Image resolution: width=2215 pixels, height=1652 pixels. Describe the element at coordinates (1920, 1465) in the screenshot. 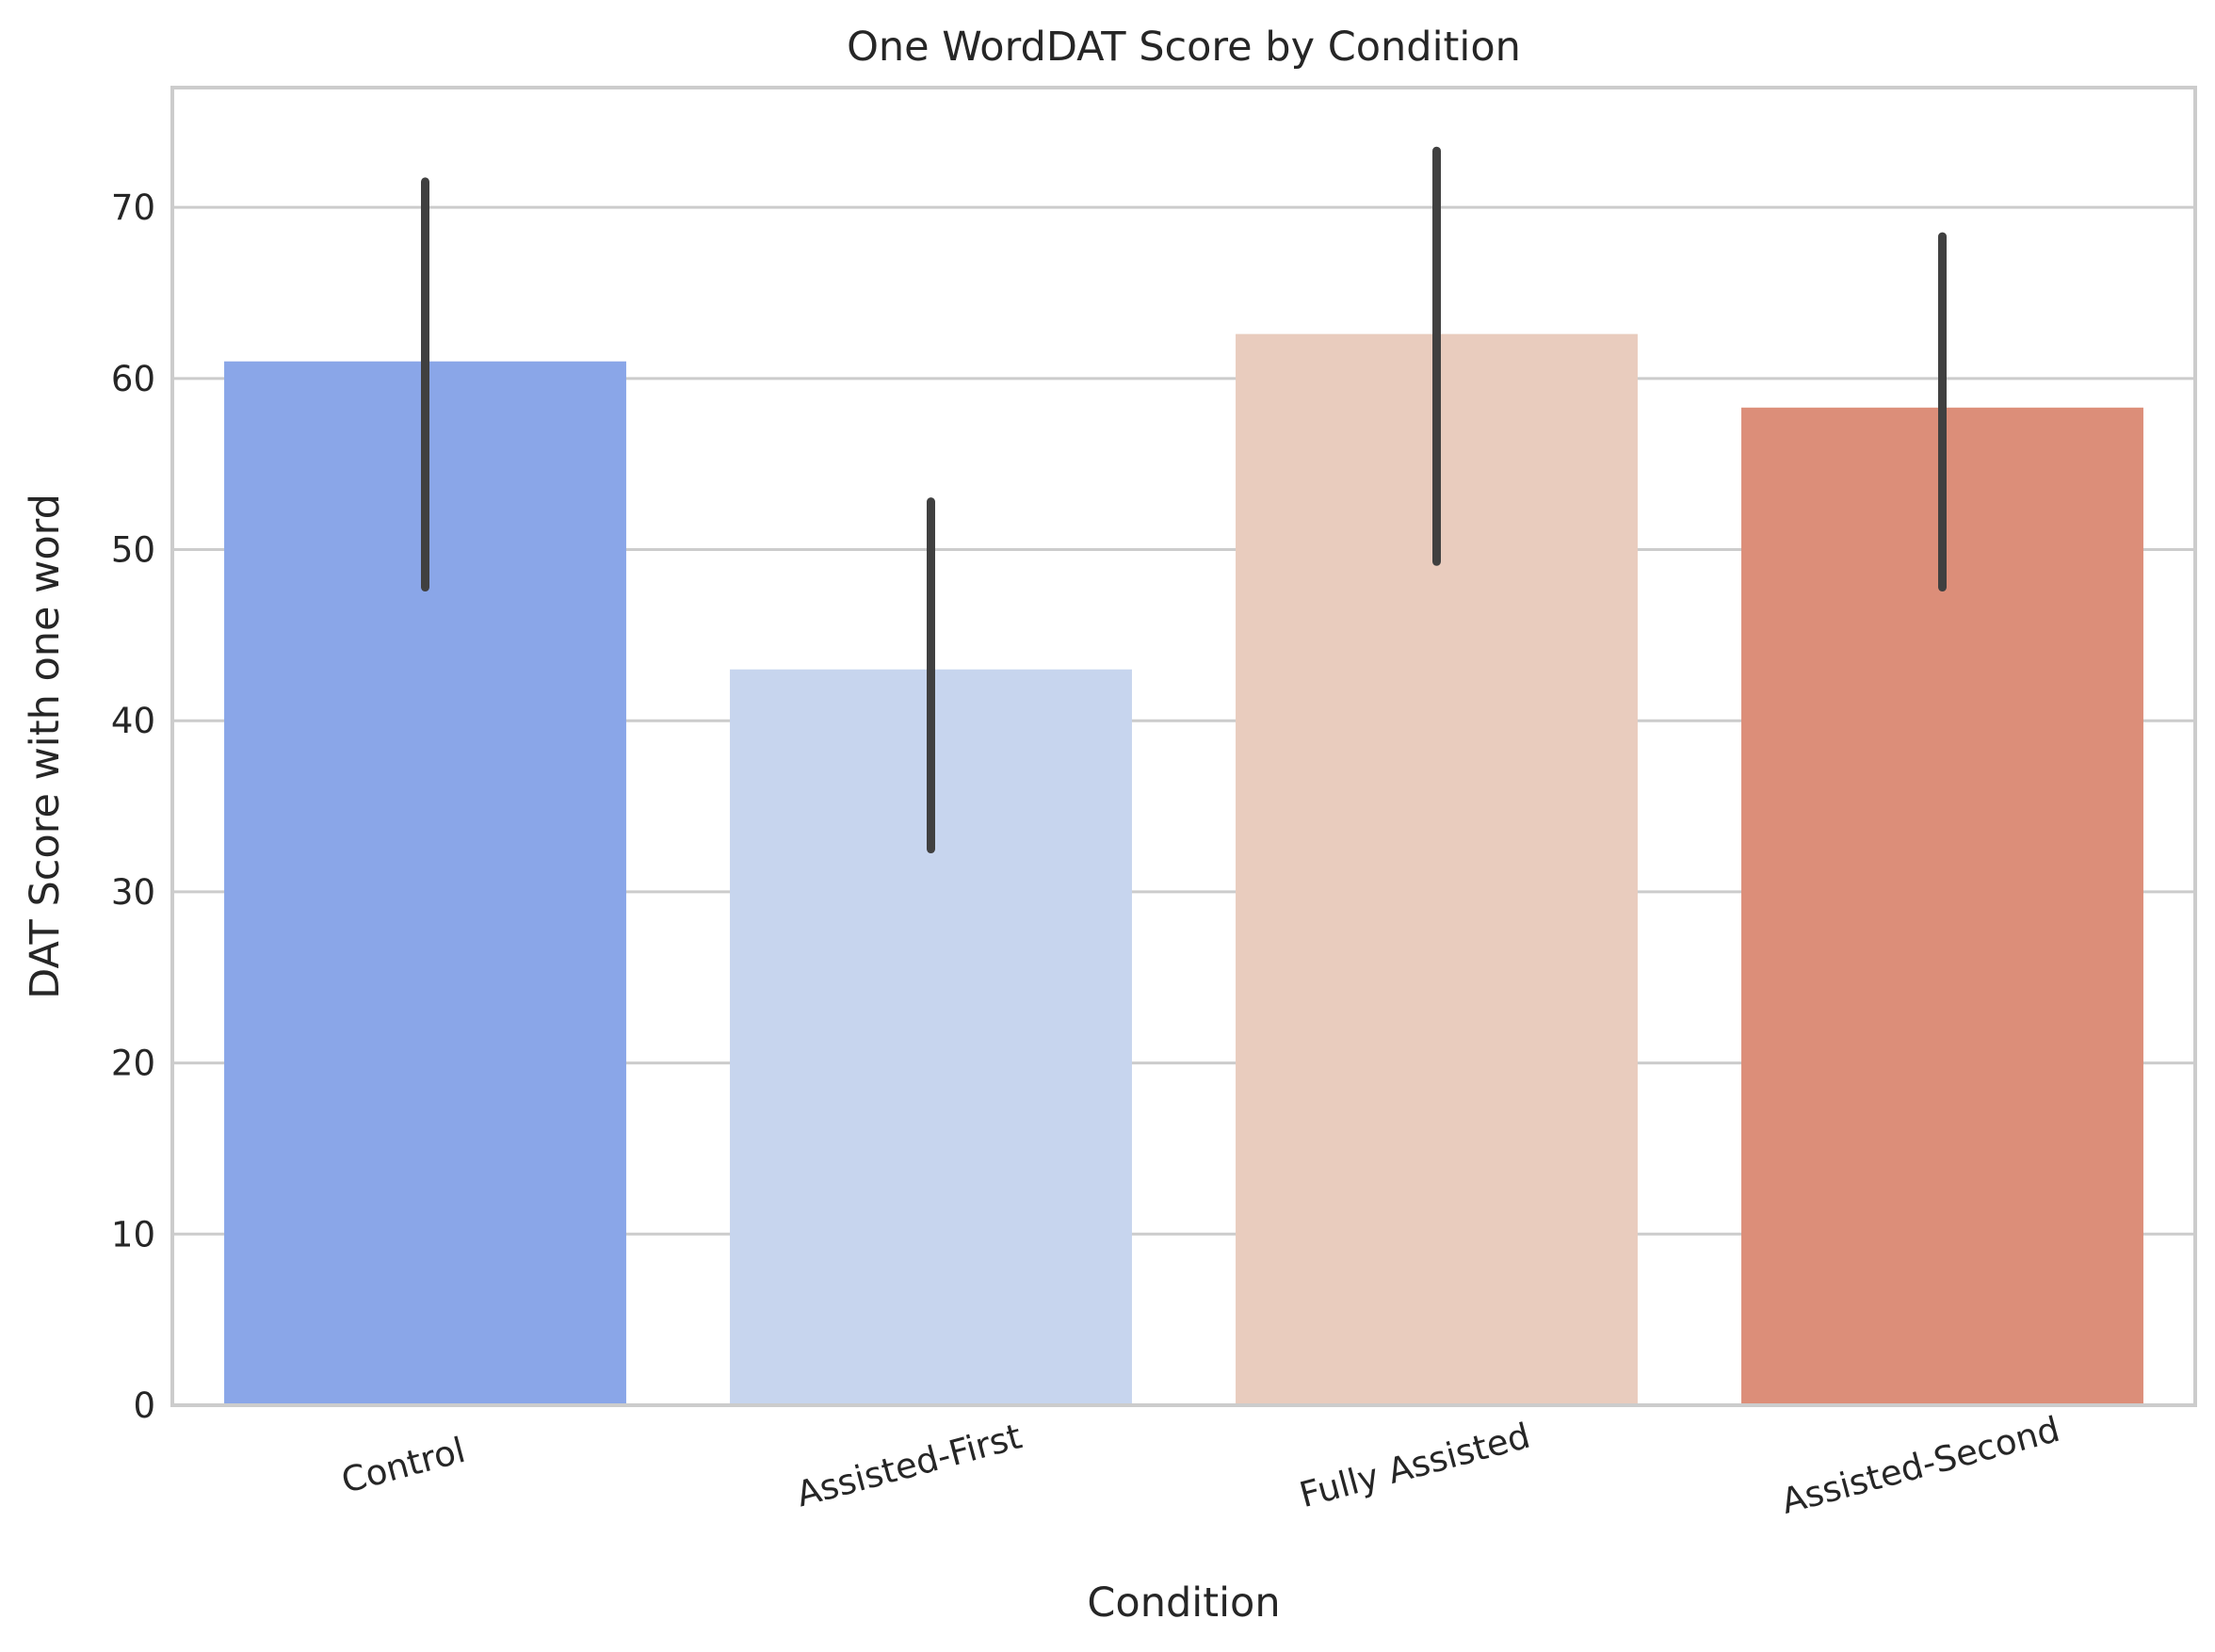

I see `x-tick-label: Assisted-Second` at that location.